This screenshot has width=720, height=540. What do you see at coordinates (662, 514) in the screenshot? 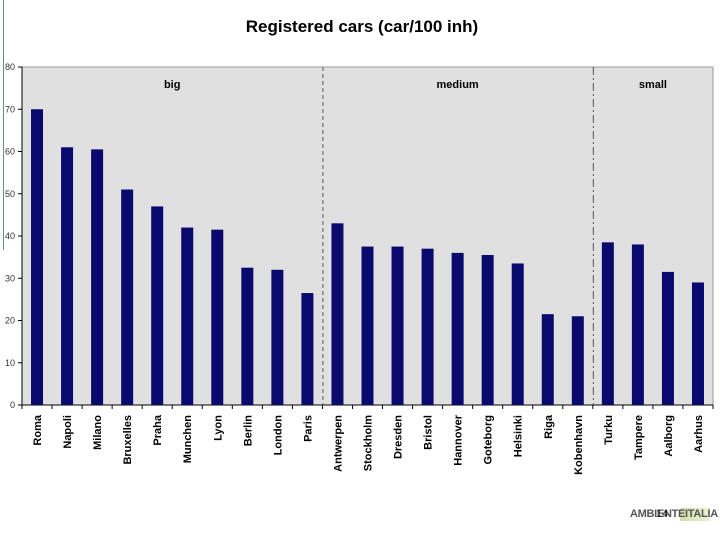
I see `page-number: 14` at bounding box center [662, 514].